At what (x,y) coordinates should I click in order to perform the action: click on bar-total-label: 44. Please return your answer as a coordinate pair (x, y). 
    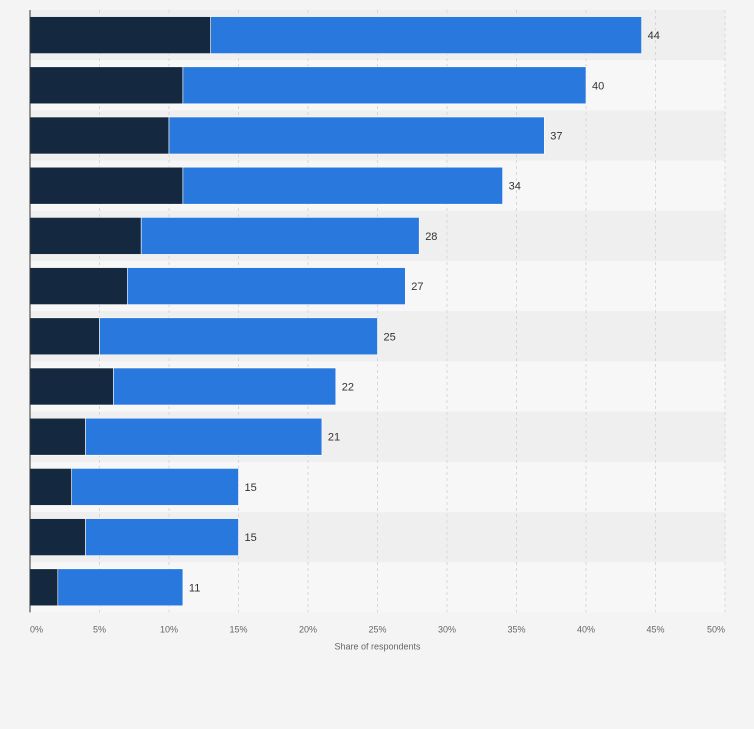
    Looking at the image, I should click on (654, 36).